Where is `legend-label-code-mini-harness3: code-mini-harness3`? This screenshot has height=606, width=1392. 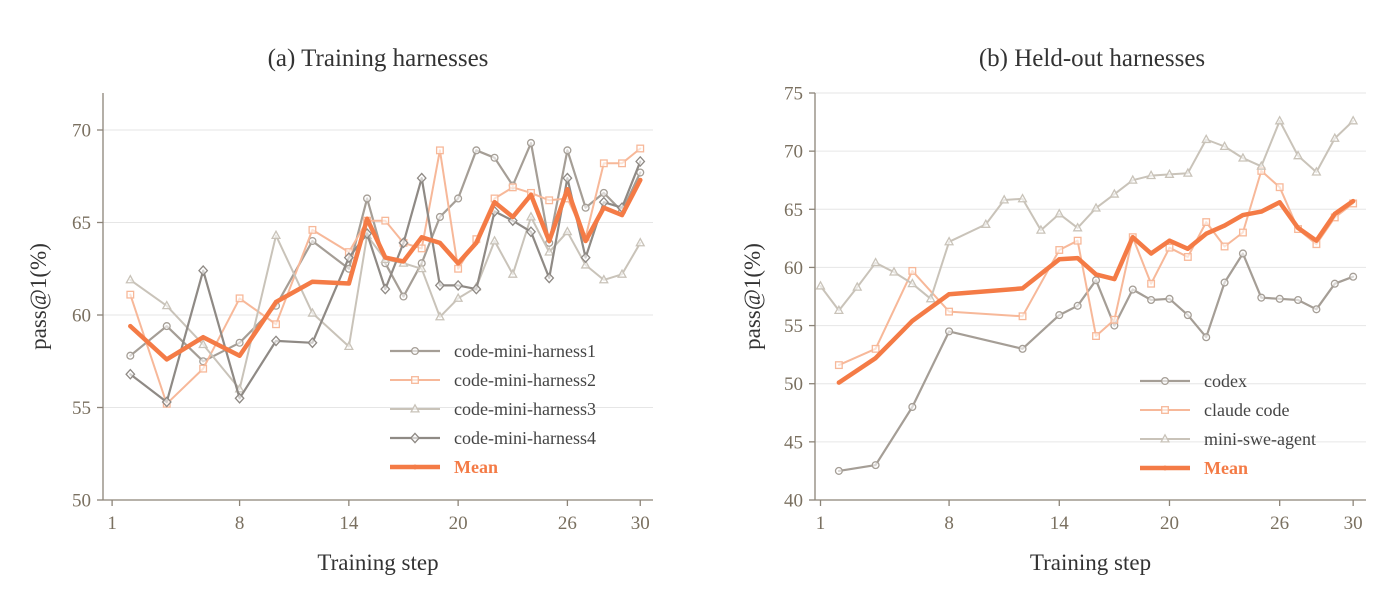 legend-label-code-mini-harness3: code-mini-harness3 is located at coordinates (525, 409).